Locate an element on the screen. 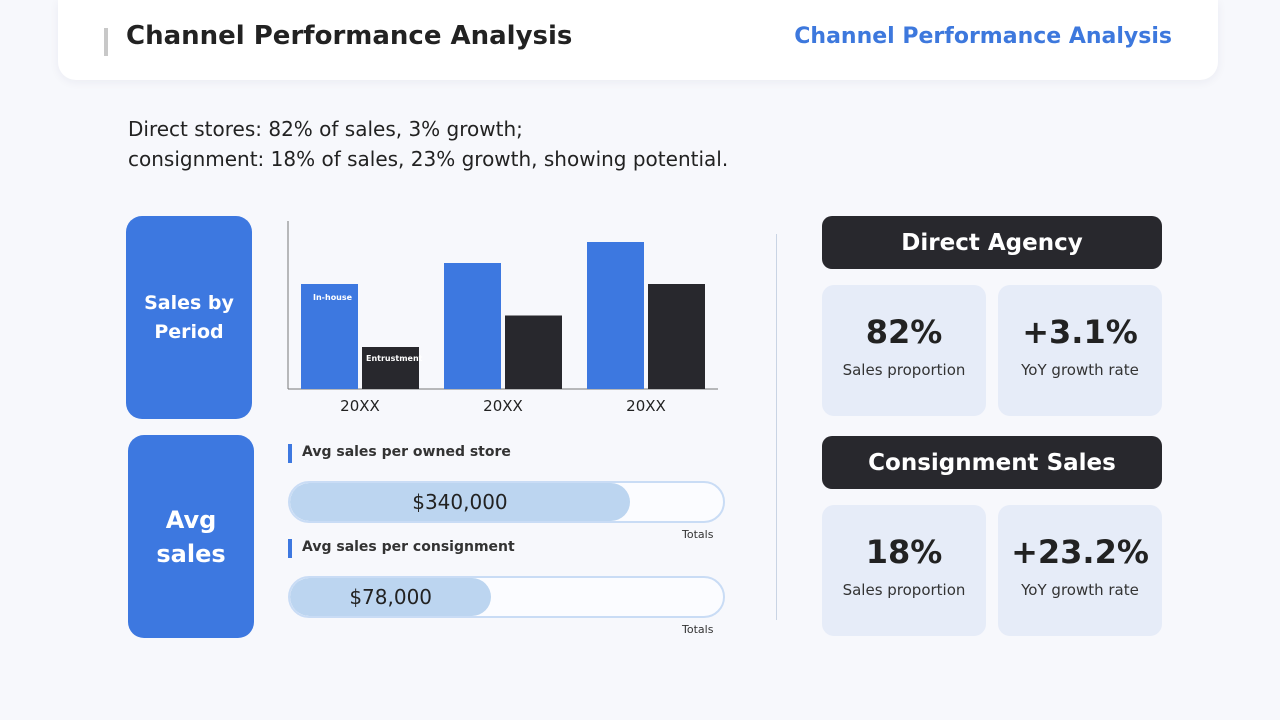 The image size is (1280, 720). consignment-growth-value: +23.2% is located at coordinates (1080, 552).